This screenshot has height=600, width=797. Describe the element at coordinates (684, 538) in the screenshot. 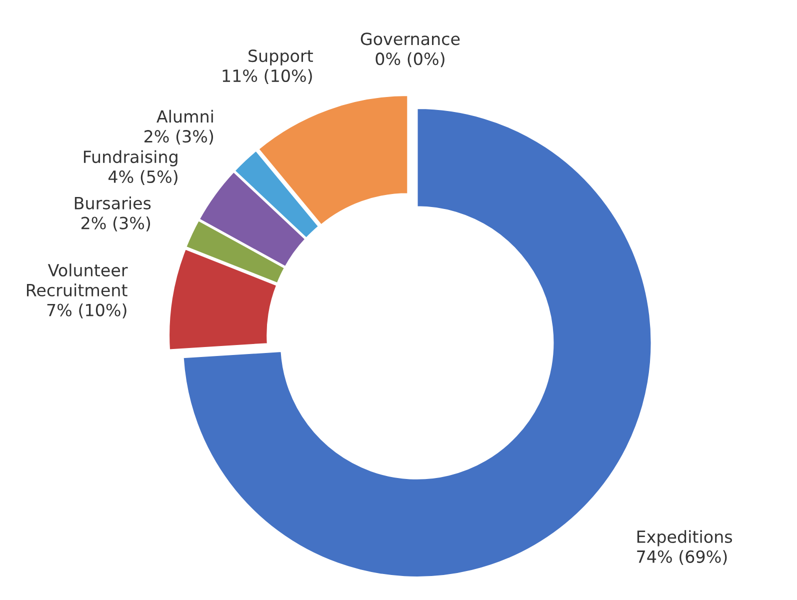

I see `slice-label: Expeditions` at that location.